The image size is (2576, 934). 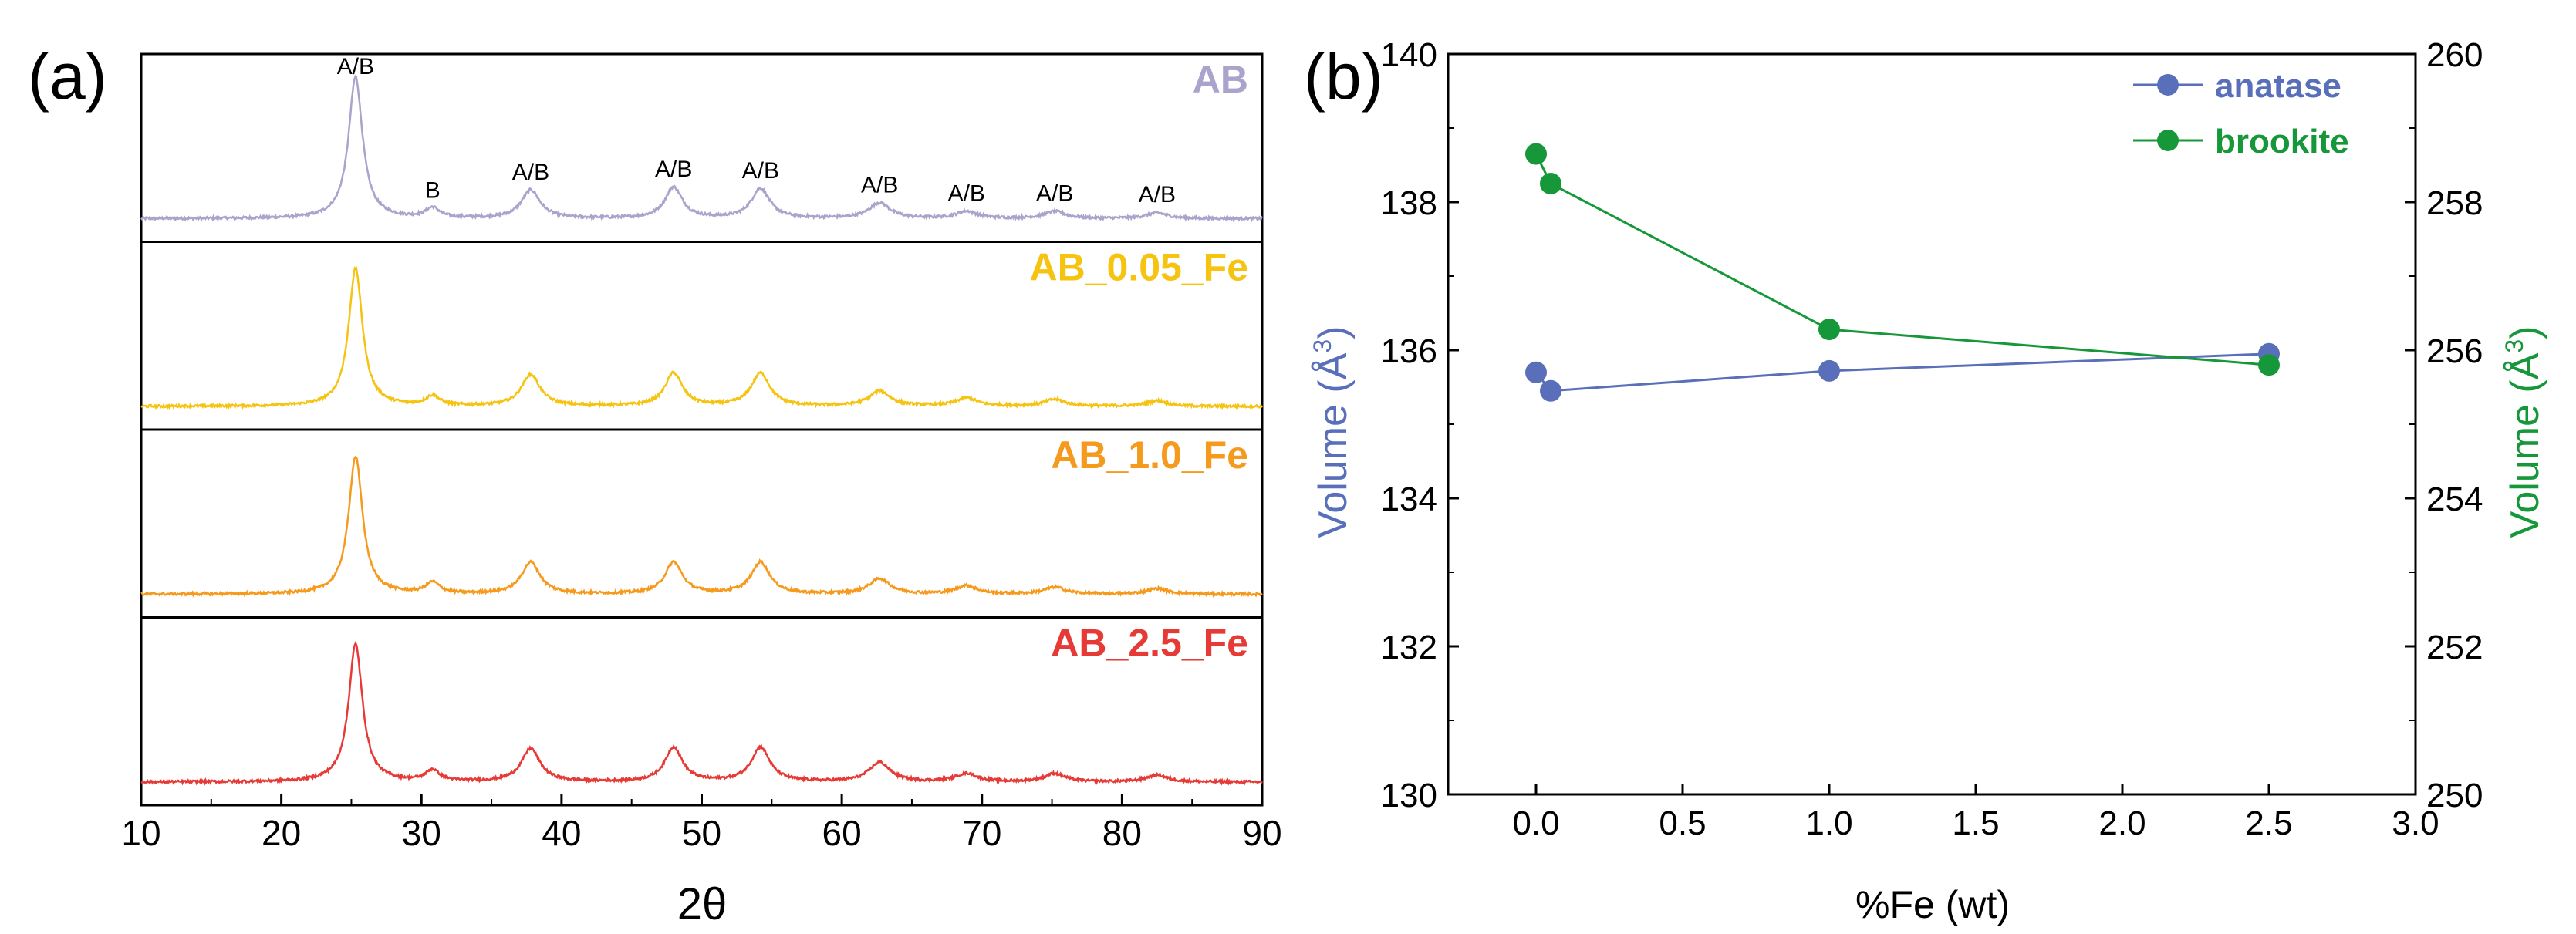 I want to click on panel-b-right-y-ticks: 250 252 254 256 258 260, so click(x=2444, y=425).